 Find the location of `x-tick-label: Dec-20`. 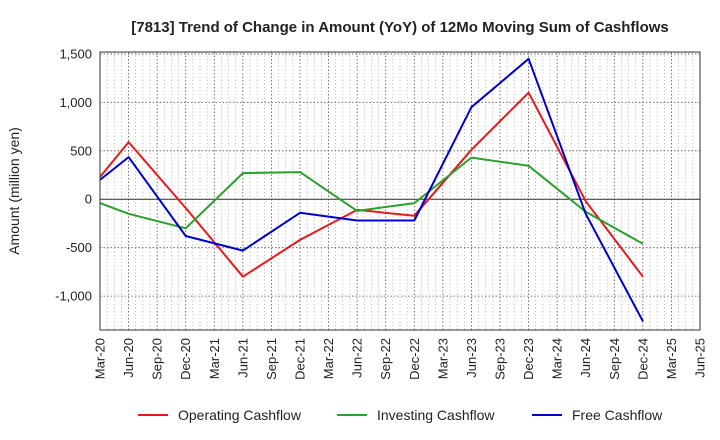

x-tick-label: Dec-20 is located at coordinates (185, 359).